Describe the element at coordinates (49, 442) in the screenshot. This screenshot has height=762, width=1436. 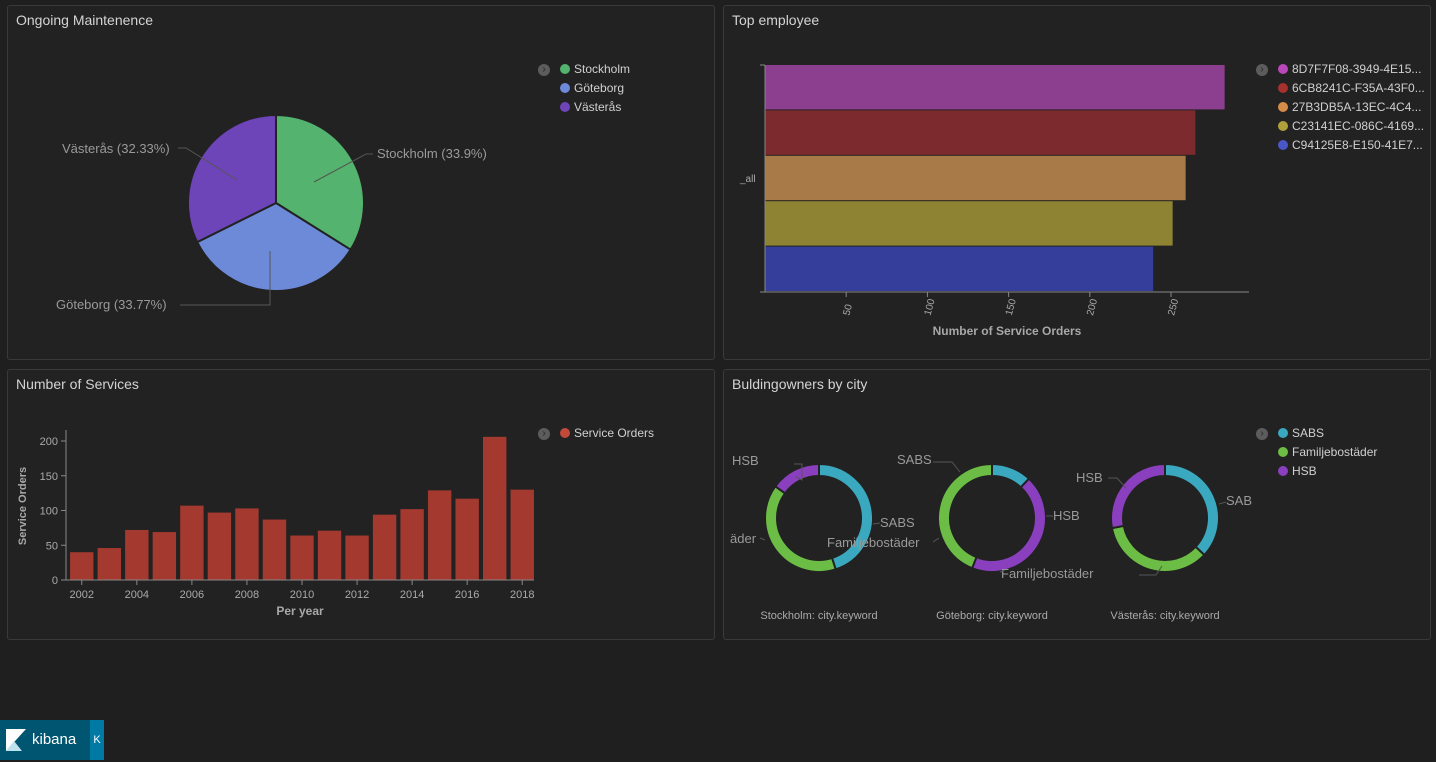
I see `y-tick-label: 200` at that location.